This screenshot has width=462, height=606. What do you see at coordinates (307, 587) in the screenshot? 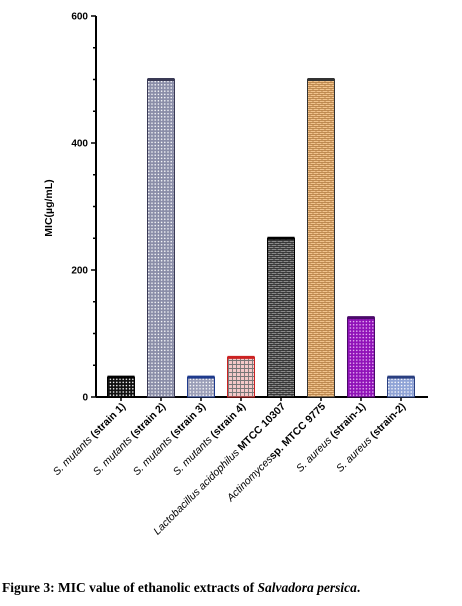
I see `caption-species: Salvadora persica` at bounding box center [307, 587].